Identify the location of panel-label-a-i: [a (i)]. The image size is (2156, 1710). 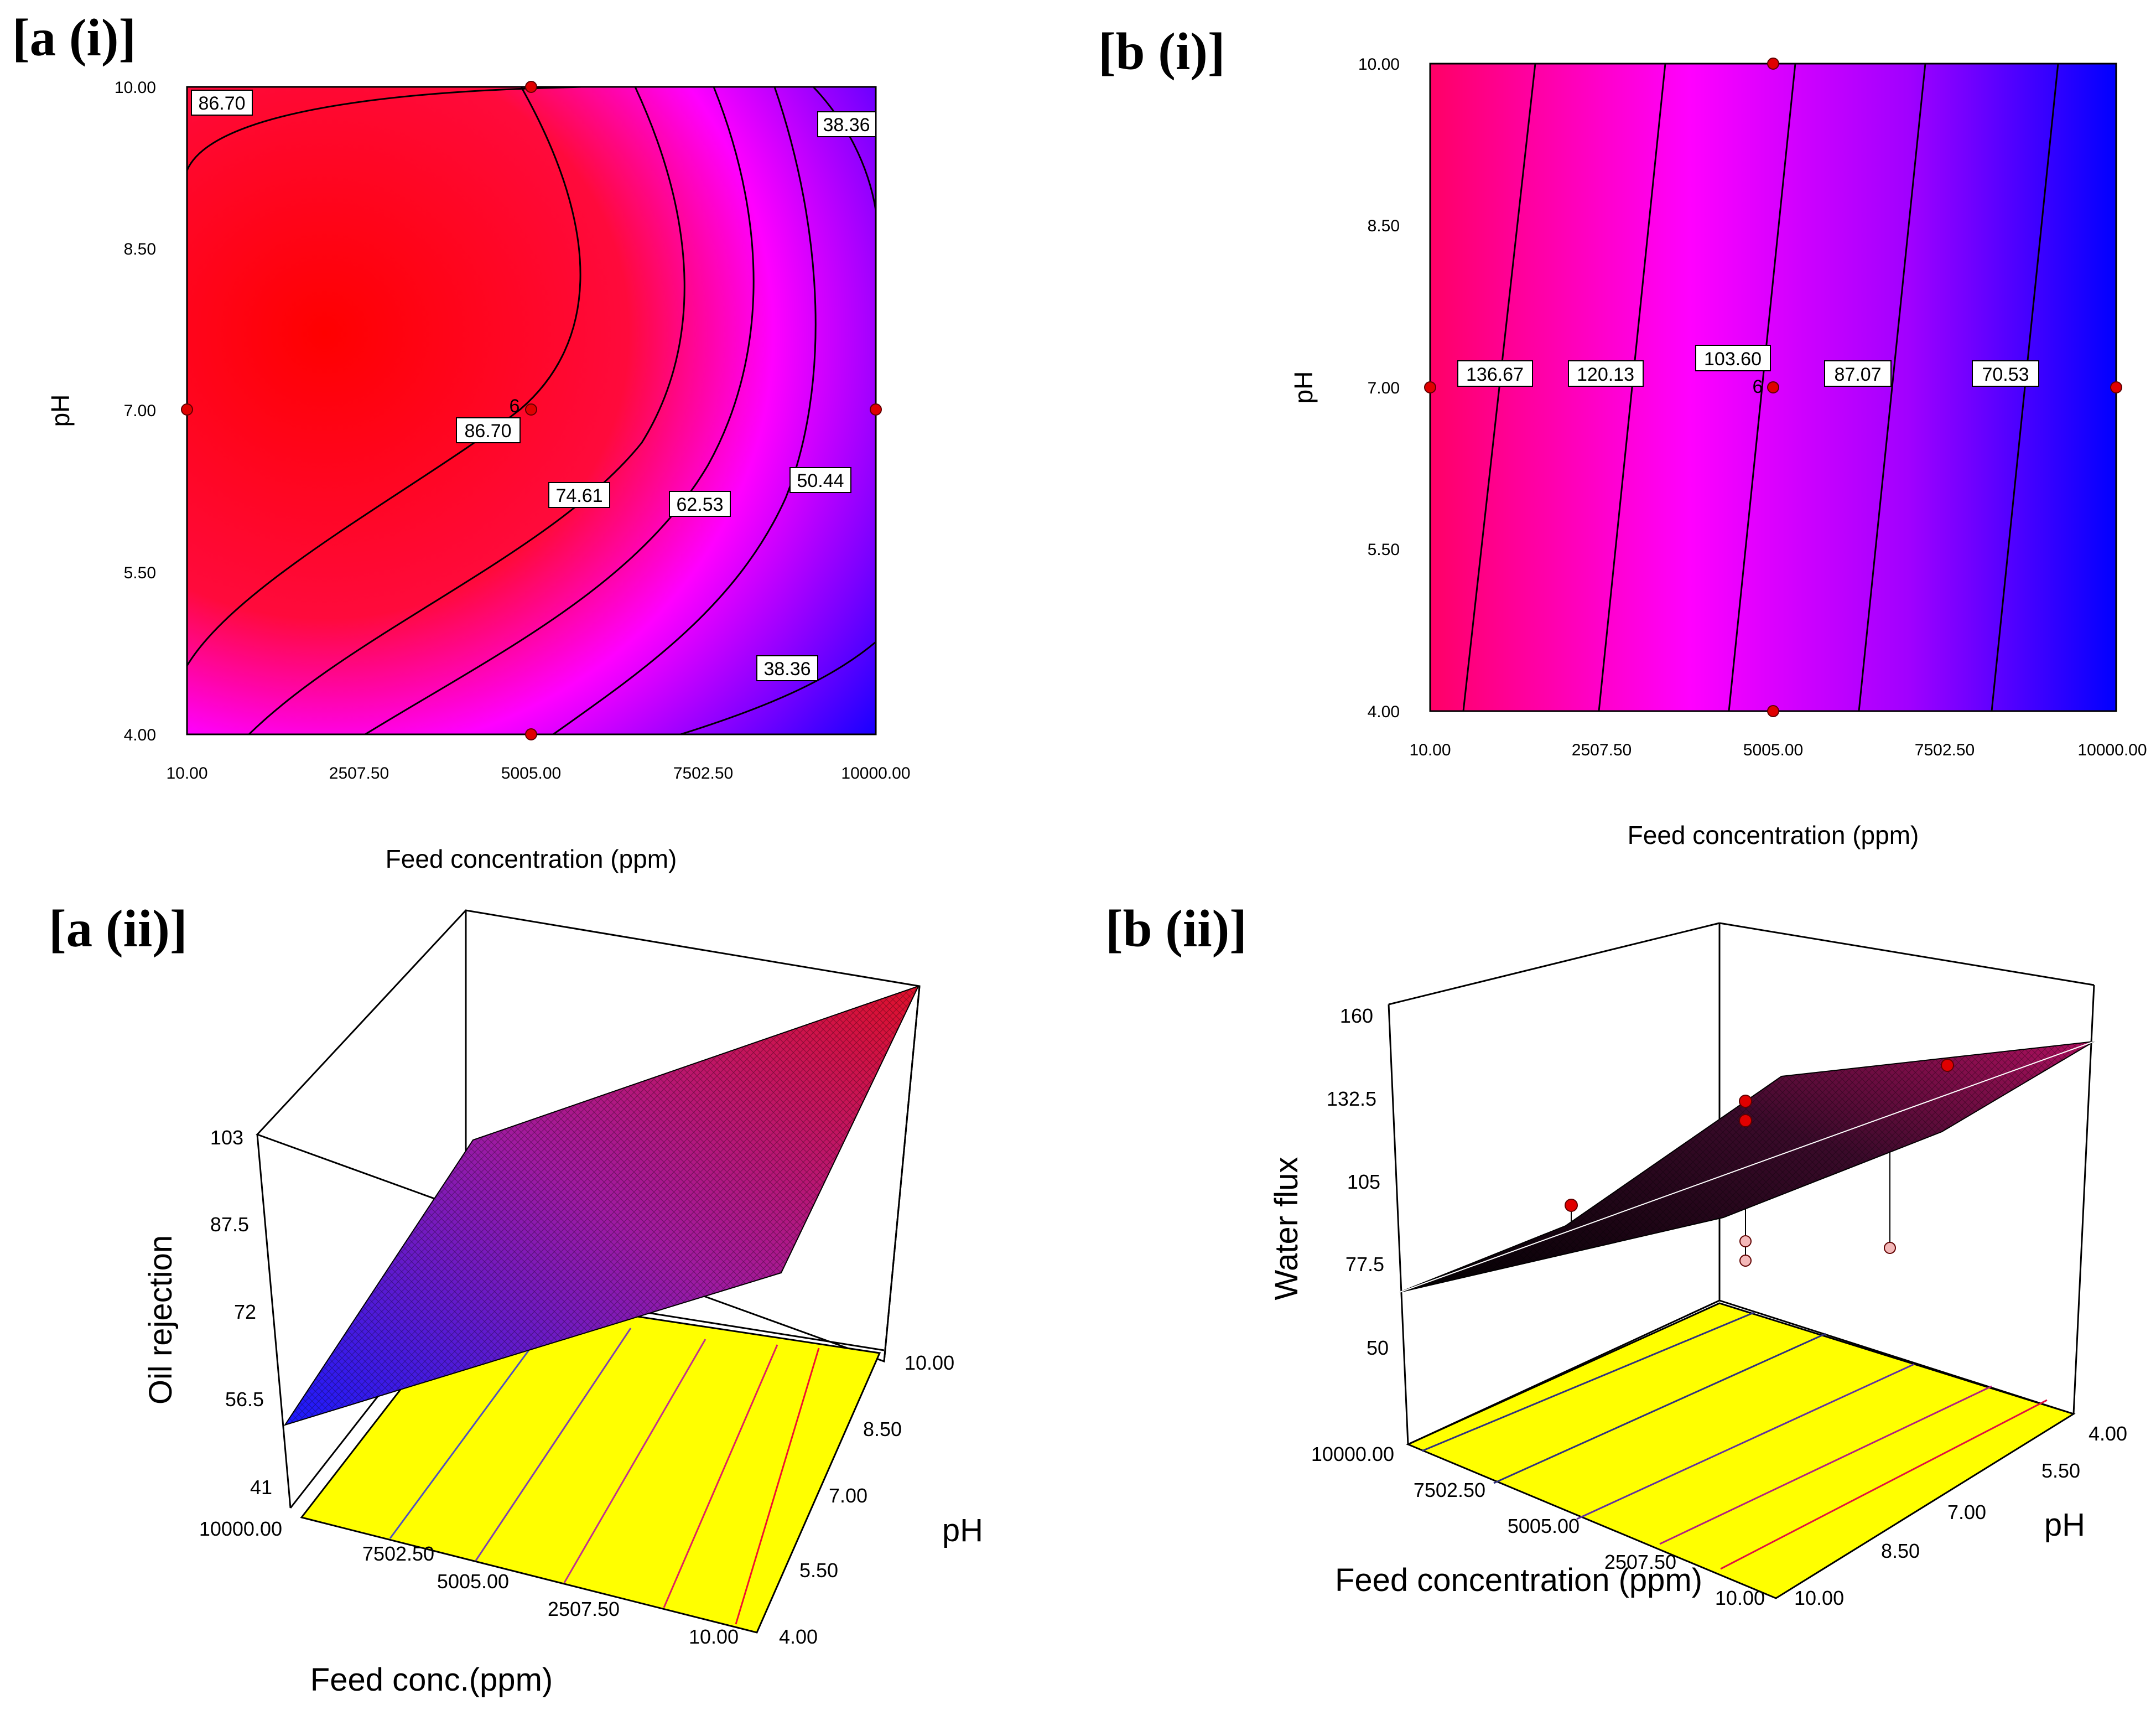
(74, 37).